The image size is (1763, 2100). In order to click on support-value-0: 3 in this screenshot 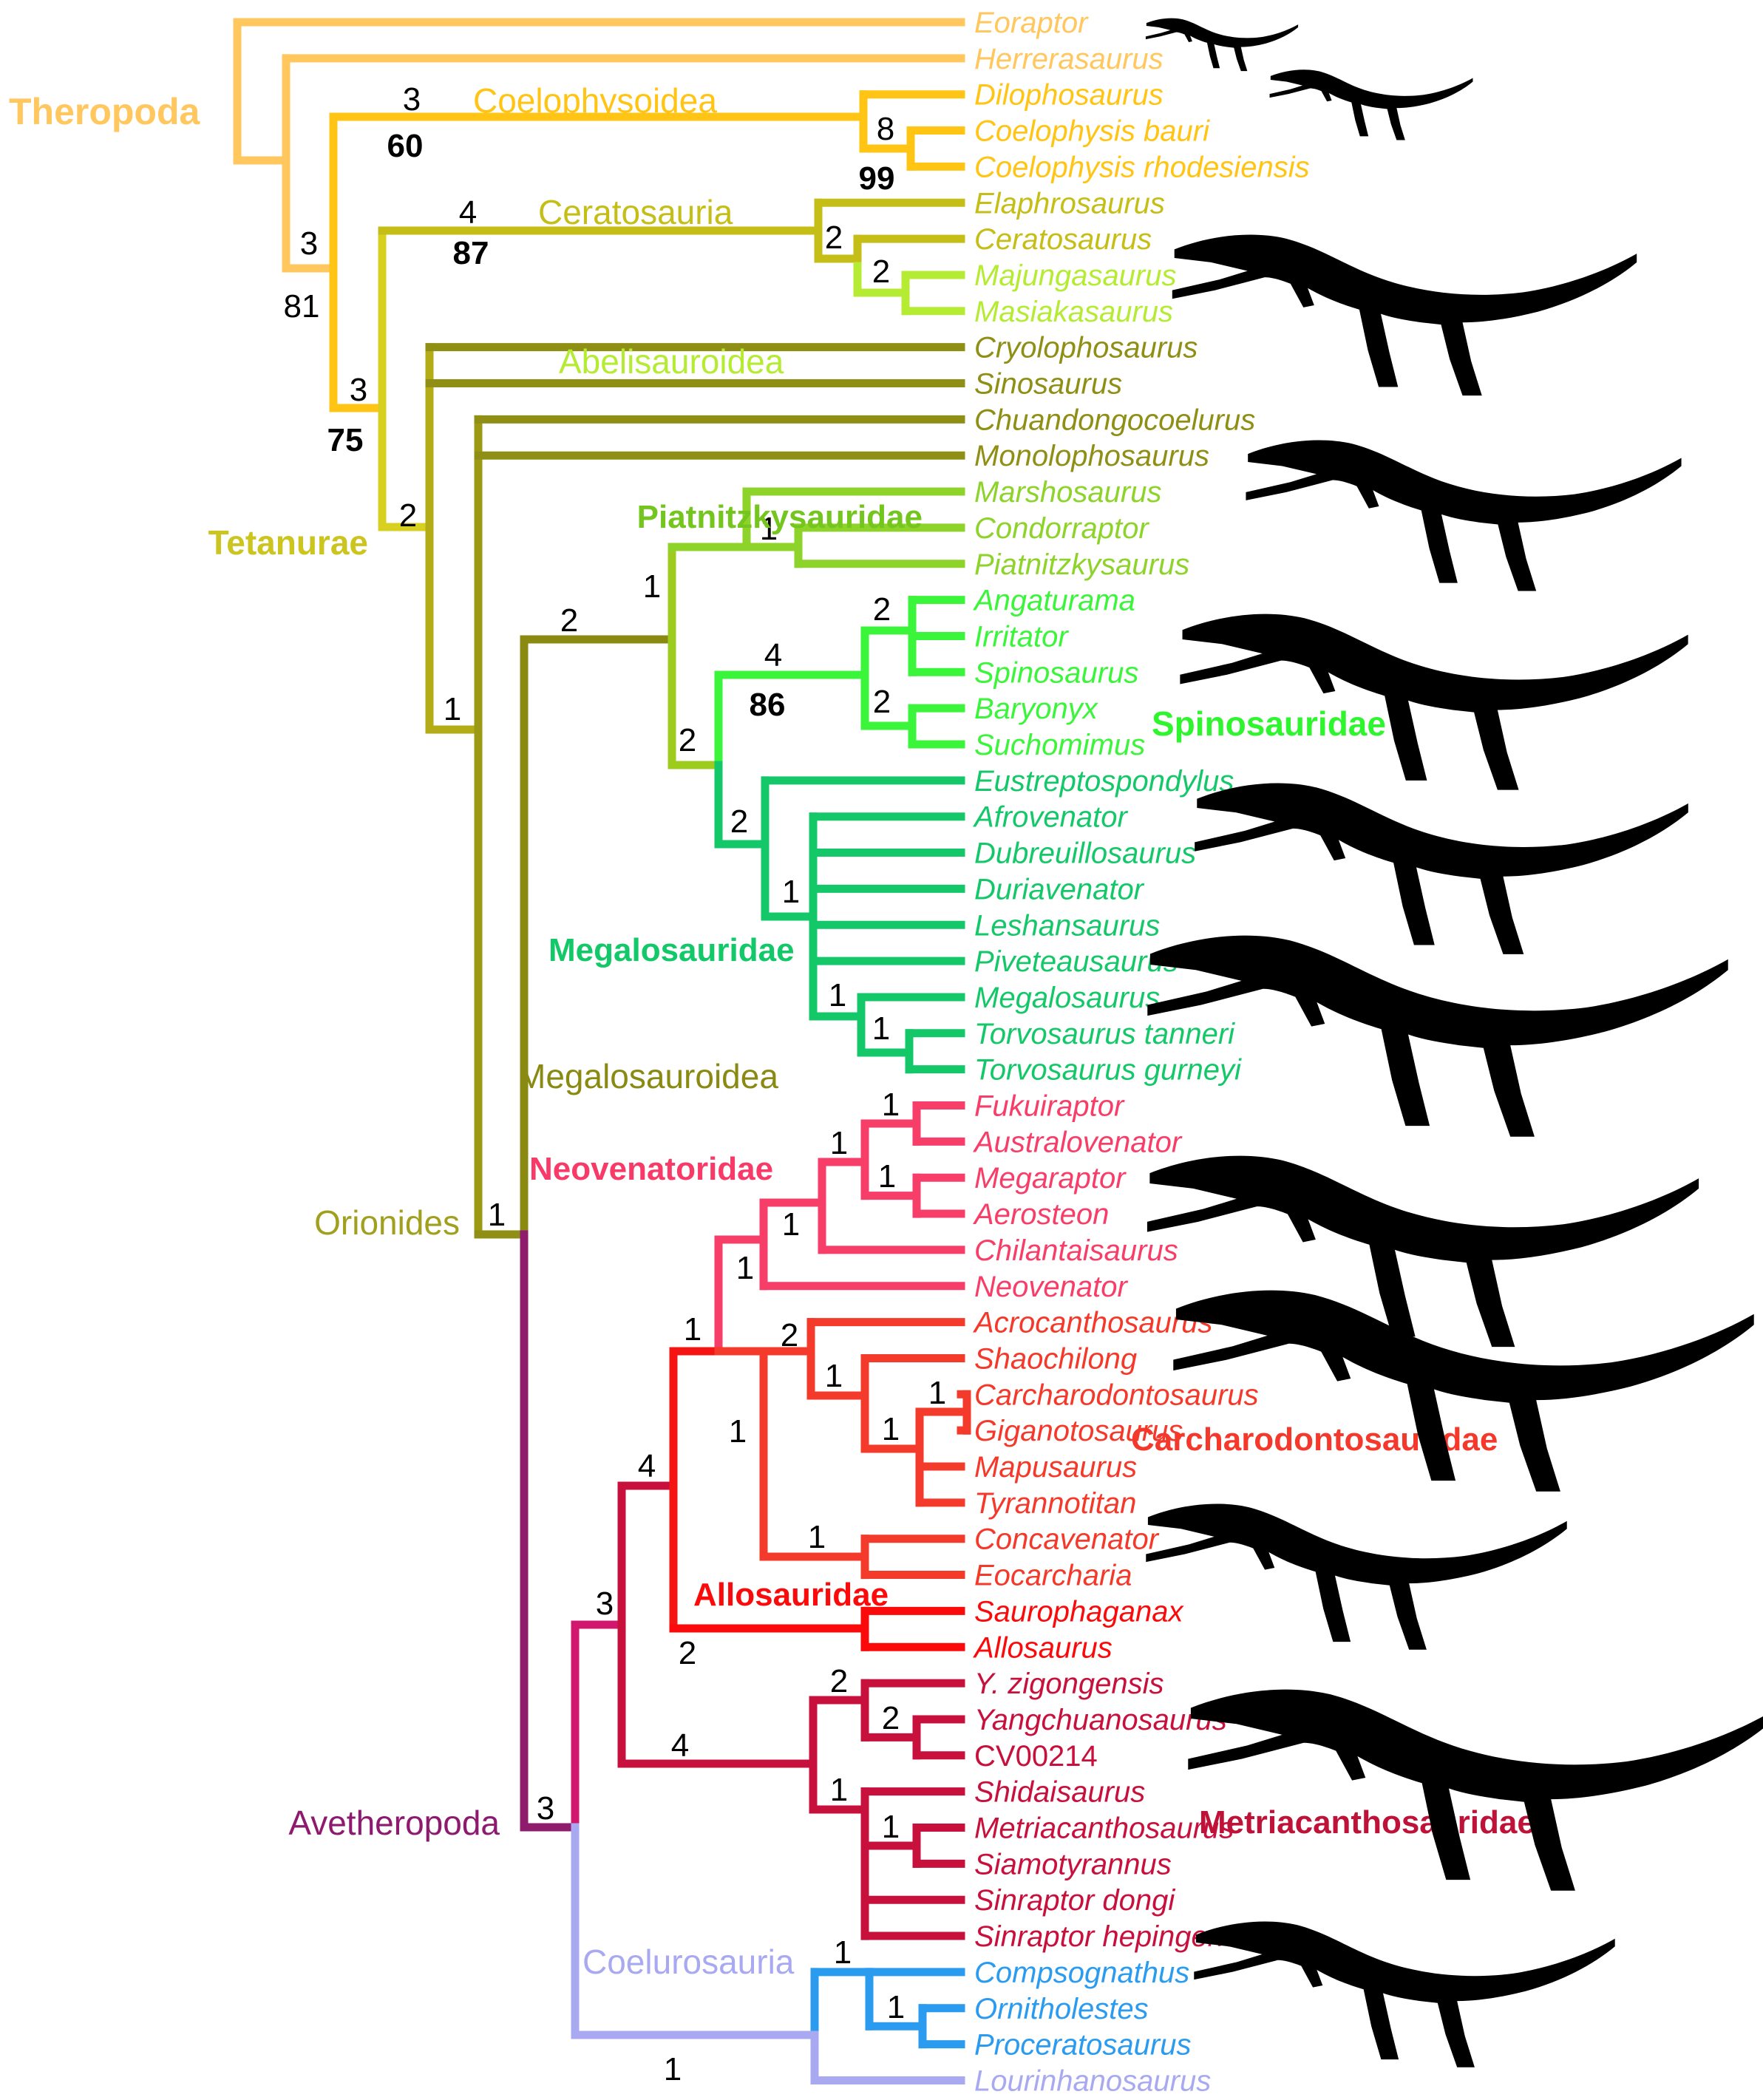, I will do `click(412, 99)`.